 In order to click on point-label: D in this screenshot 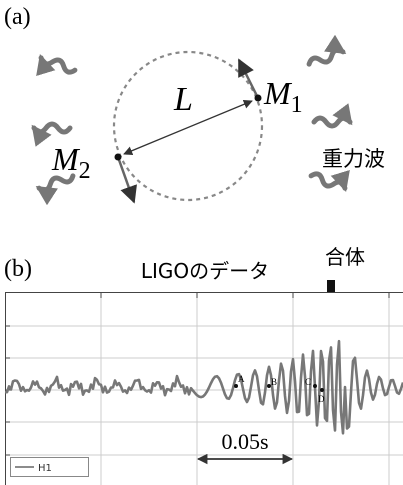, I will do `click(321, 399)`.